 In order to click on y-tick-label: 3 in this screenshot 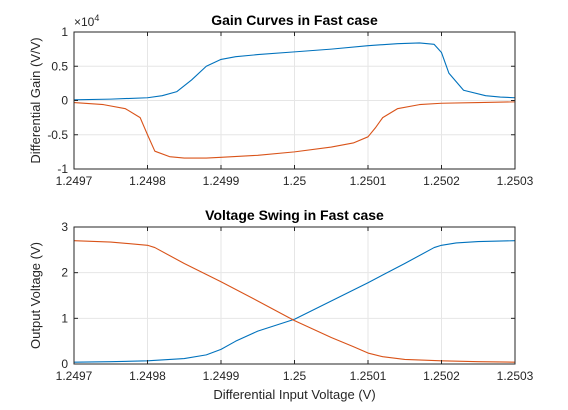, I will do `click(64, 227)`.